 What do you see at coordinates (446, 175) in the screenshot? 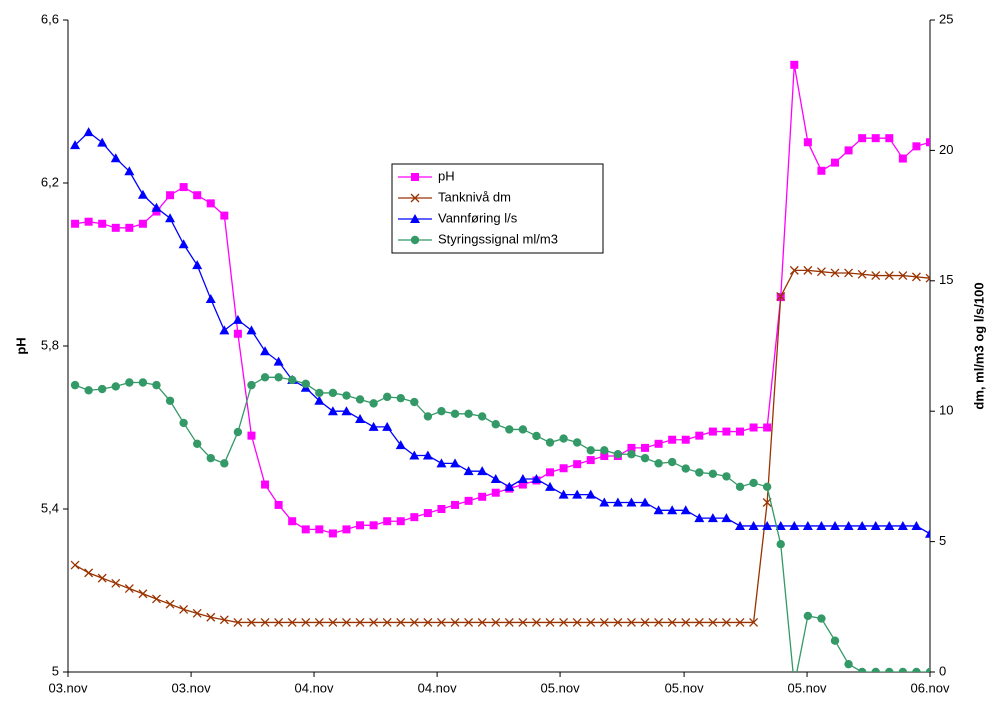
I see `legend-label: pH` at bounding box center [446, 175].